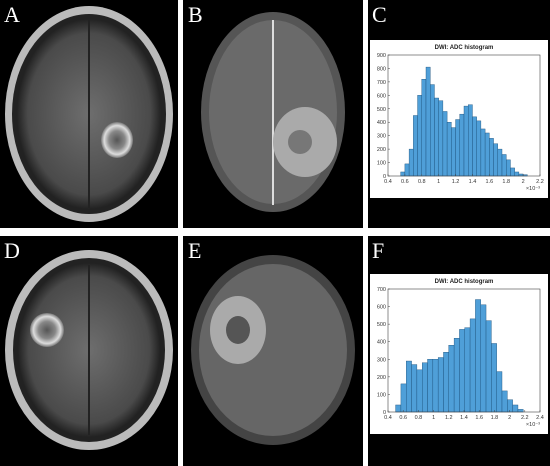 The image size is (550, 466). What do you see at coordinates (540, 418) in the screenshot?
I see `x-tick-label: 2.4` at bounding box center [540, 418].